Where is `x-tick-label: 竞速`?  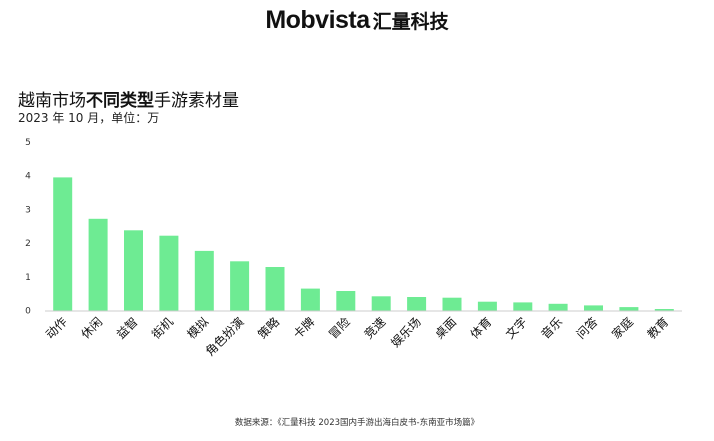
x-tick-label: 竞速 is located at coordinates (374, 328).